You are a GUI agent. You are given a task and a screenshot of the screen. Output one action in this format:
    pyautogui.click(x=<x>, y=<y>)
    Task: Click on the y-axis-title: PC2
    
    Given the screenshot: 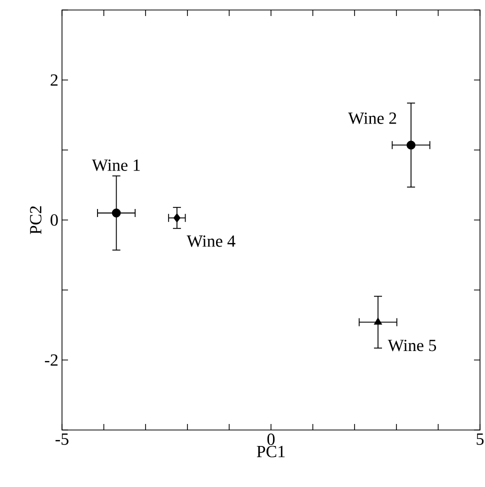 What is the action you would take?
    pyautogui.click(x=36, y=220)
    